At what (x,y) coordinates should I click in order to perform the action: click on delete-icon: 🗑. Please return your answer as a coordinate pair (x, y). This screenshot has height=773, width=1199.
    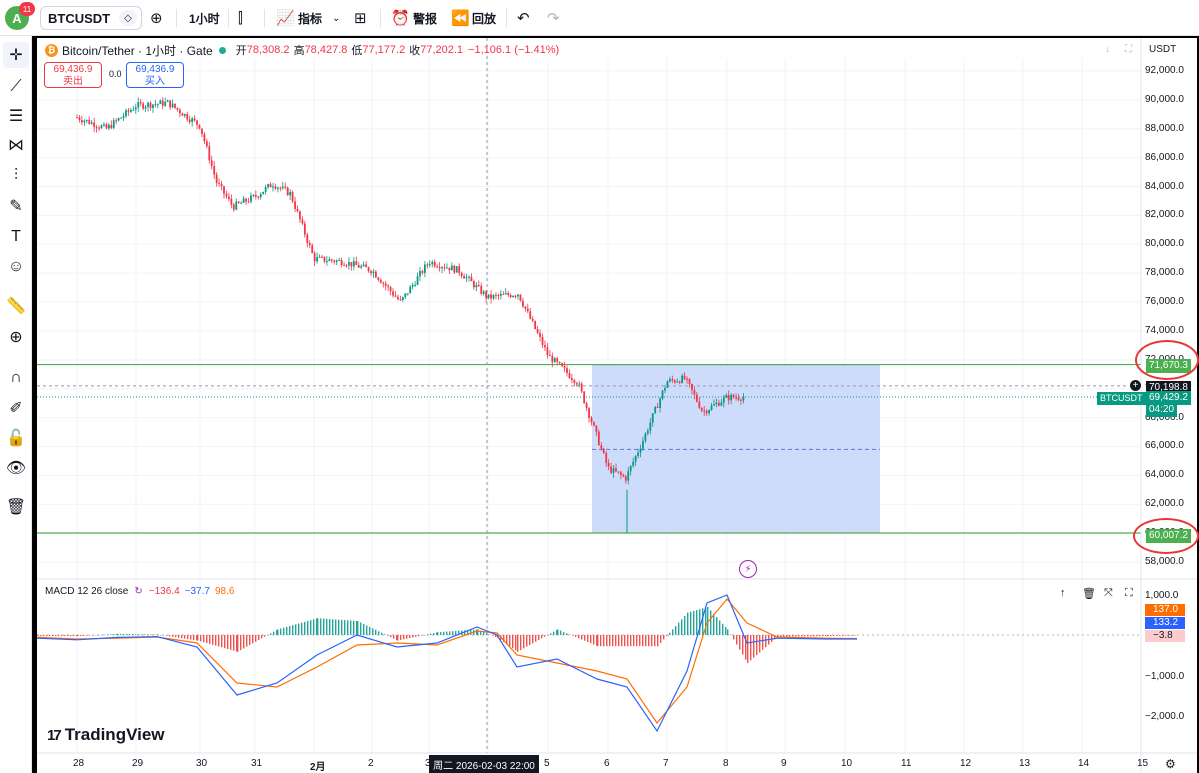
    Looking at the image, I should click on (1089, 594).